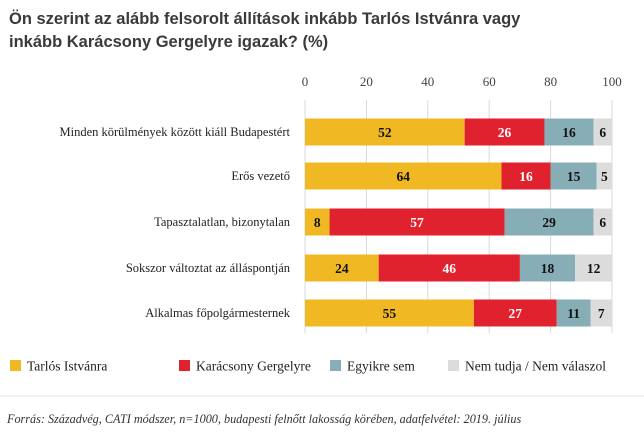 Image resolution: width=644 pixels, height=439 pixels. Describe the element at coordinates (208, 268) in the screenshot. I see `category-label: Sokszor változtat az álláspontján` at that location.